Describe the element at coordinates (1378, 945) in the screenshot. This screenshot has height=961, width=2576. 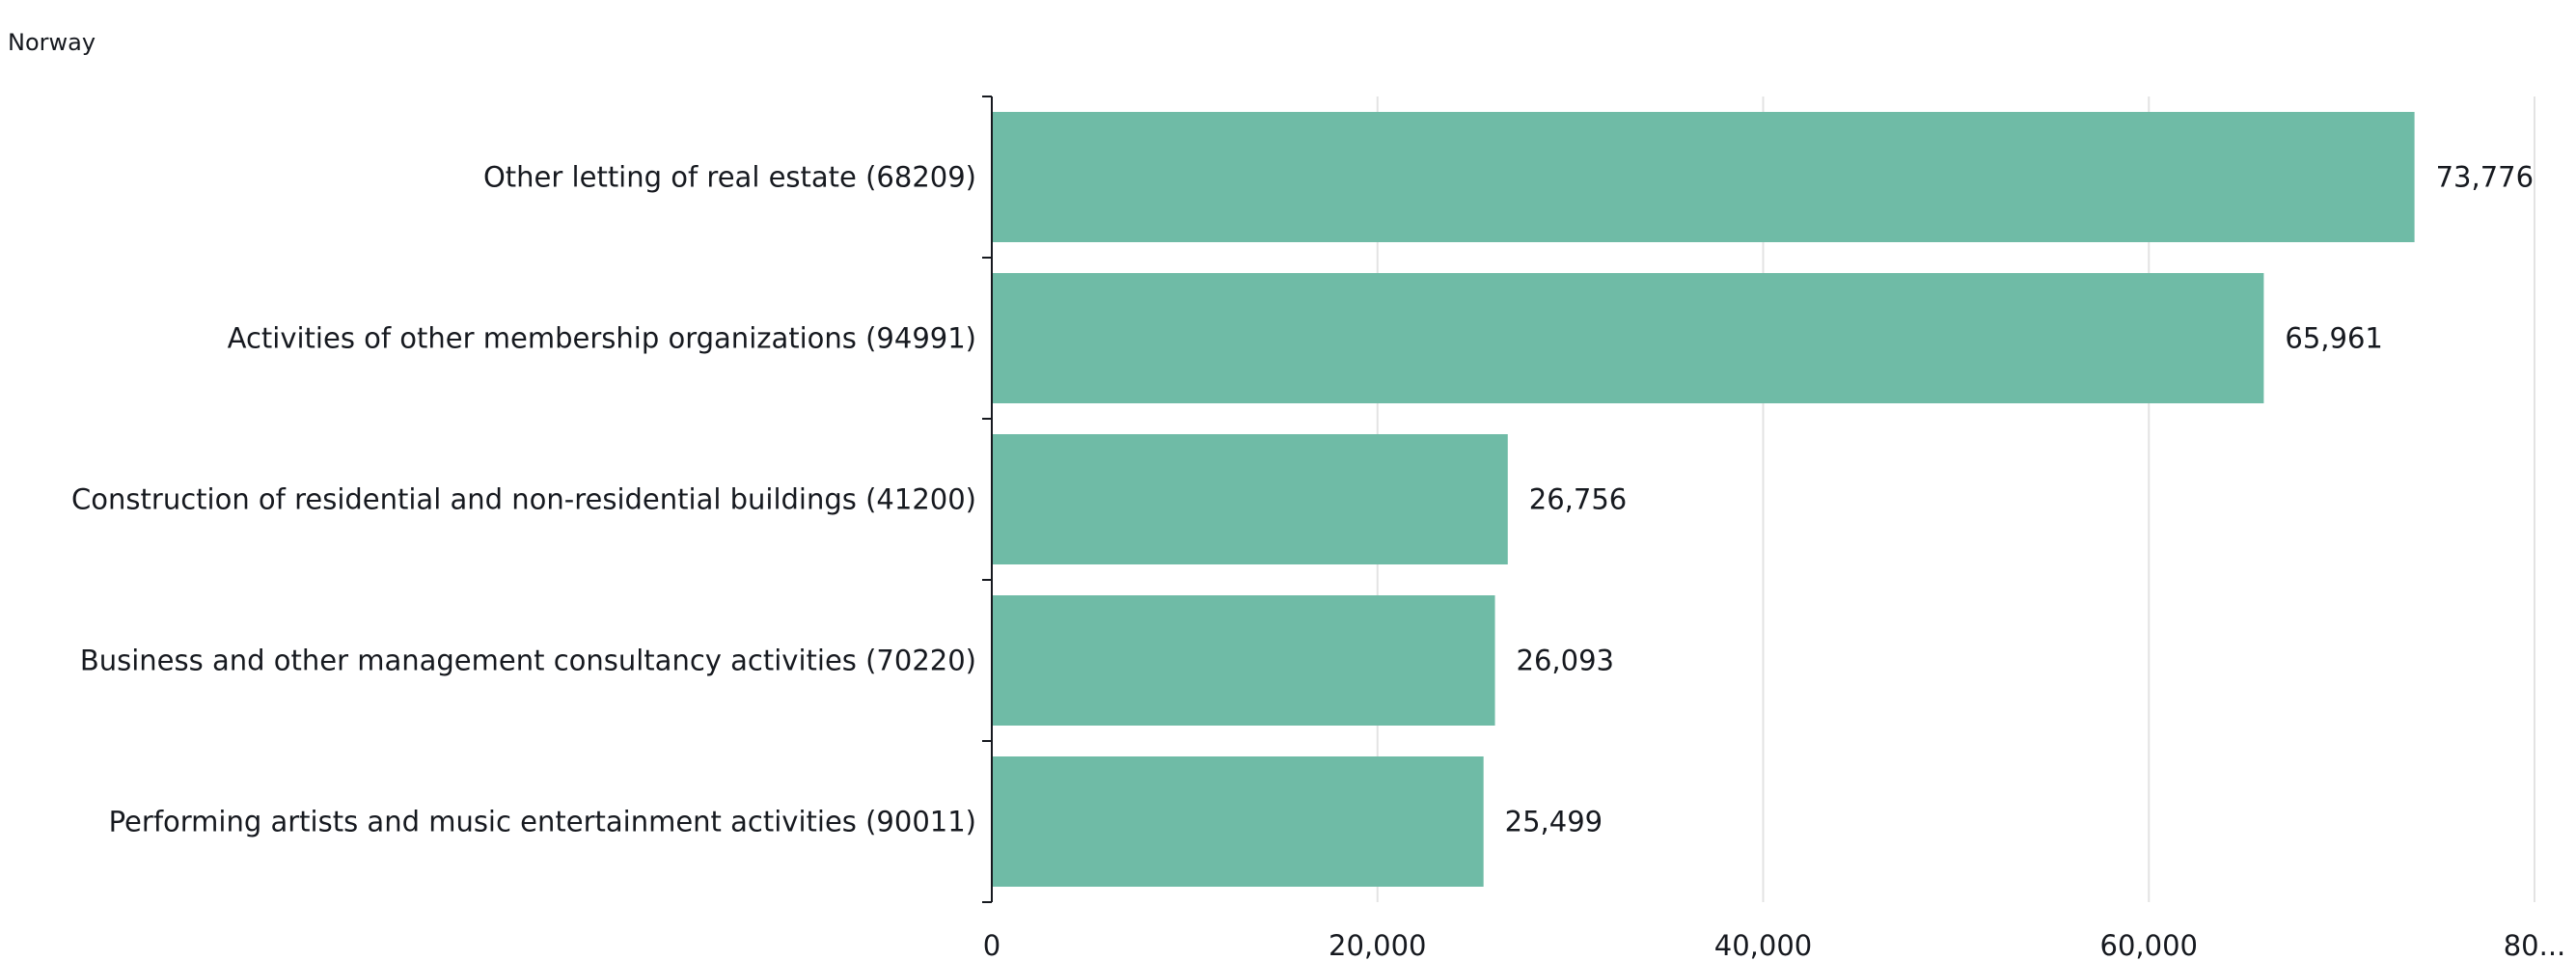
I see `x-tick-label: 20,000` at that location.